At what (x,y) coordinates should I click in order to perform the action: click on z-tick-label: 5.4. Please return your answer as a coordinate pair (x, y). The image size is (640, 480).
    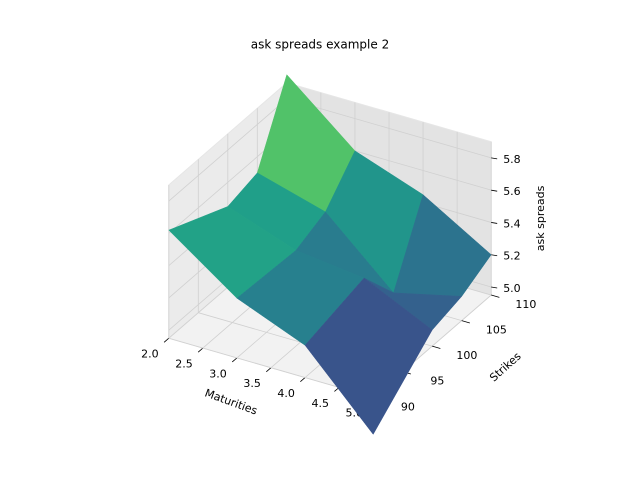
    Looking at the image, I should click on (512, 223).